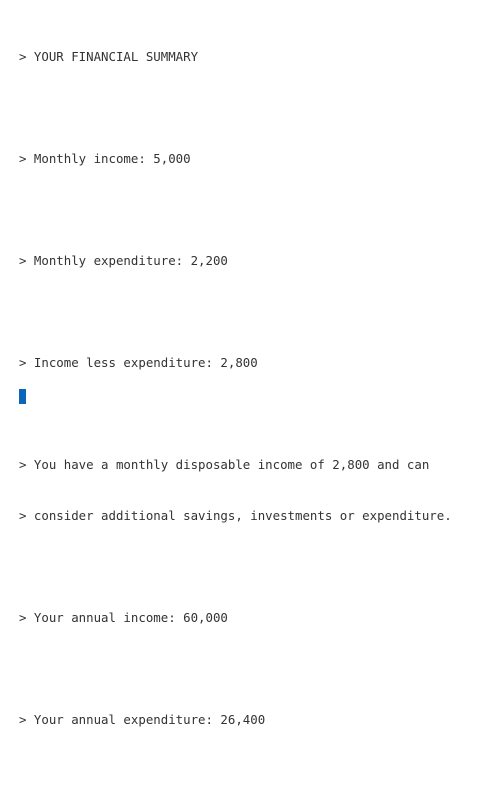  I want to click on monthly-income-line: > Monthly income: 5,000, so click(105, 158).